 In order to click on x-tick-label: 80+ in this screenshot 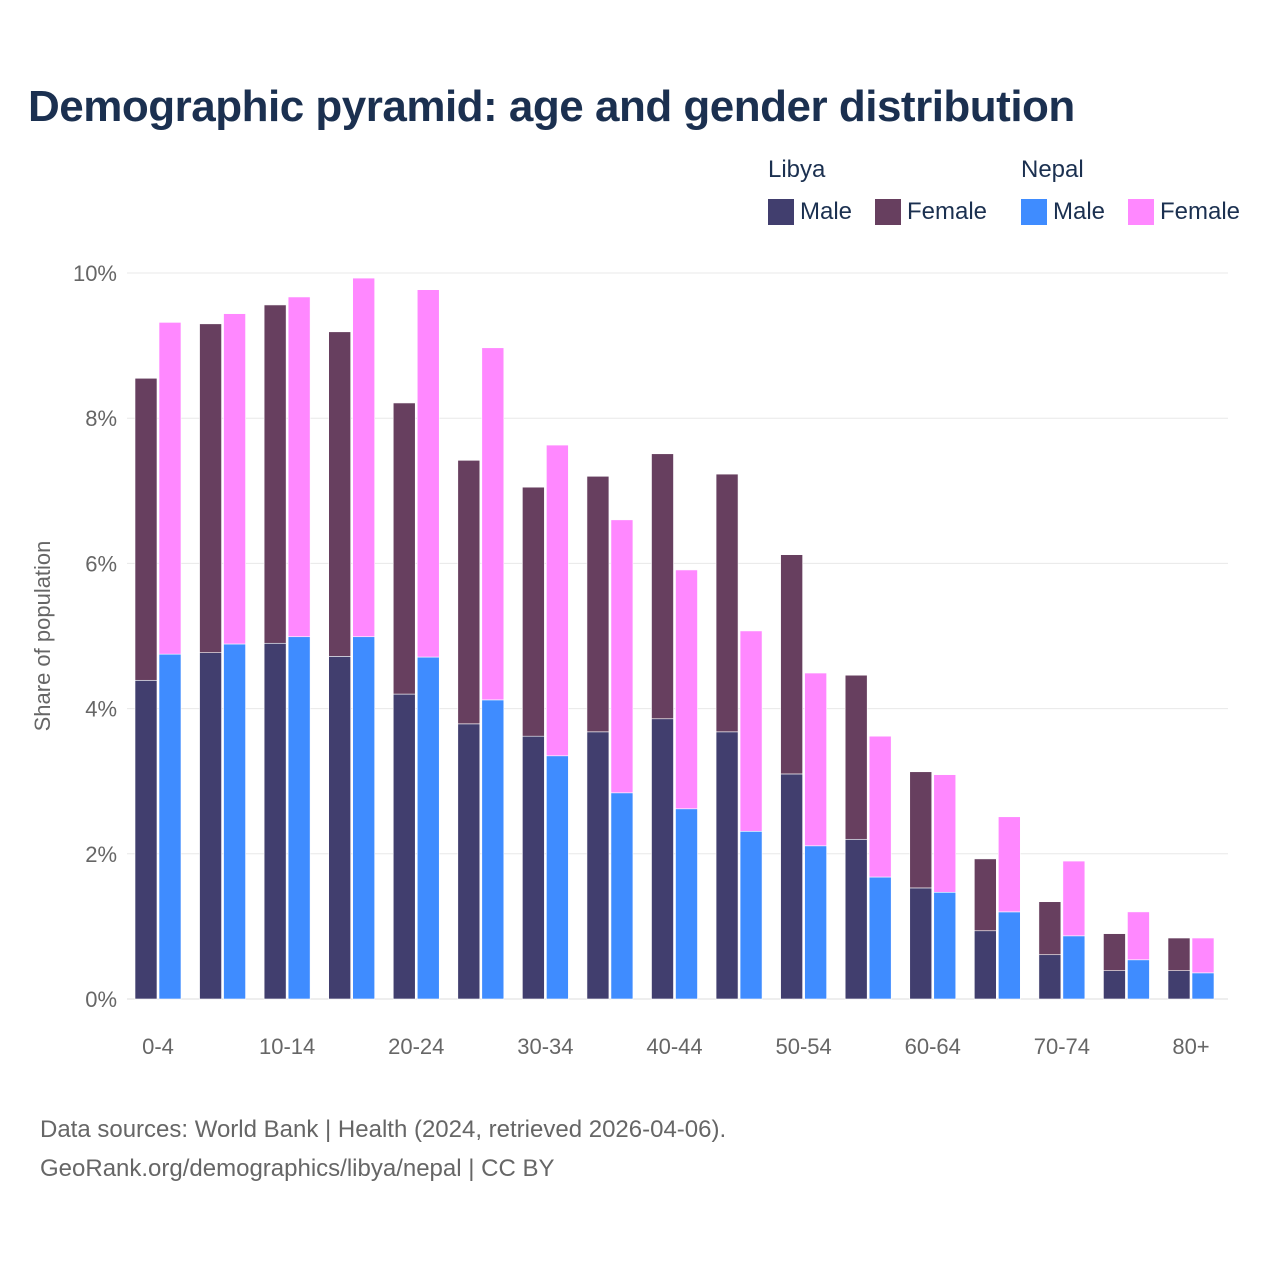, I will do `click(1190, 1046)`.